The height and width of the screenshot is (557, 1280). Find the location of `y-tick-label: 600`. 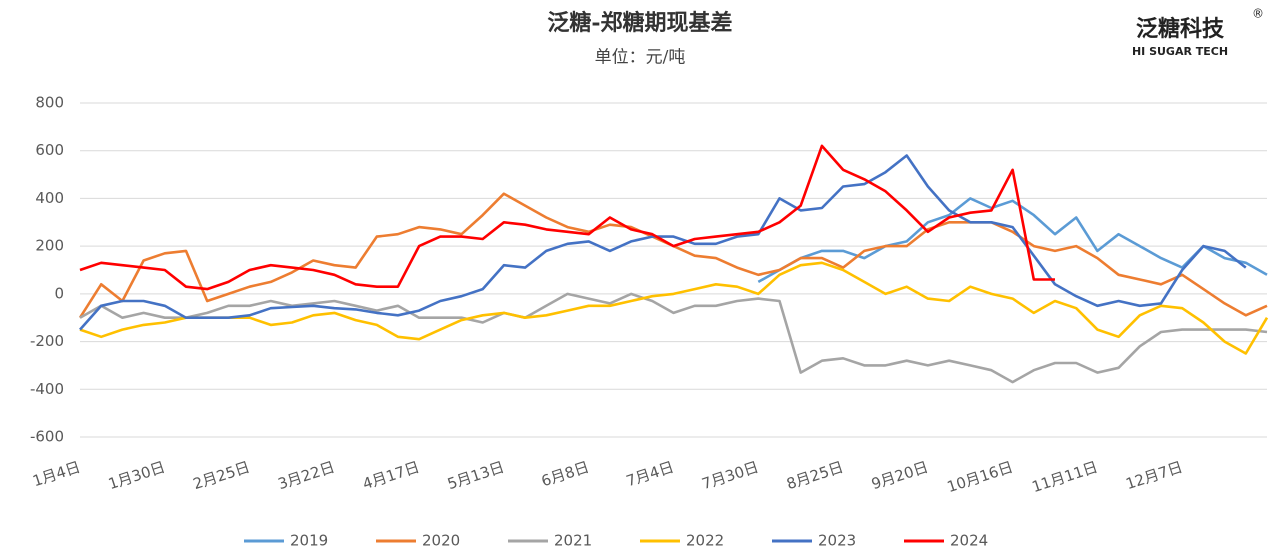

y-tick-label: 600 is located at coordinates (49, 150).